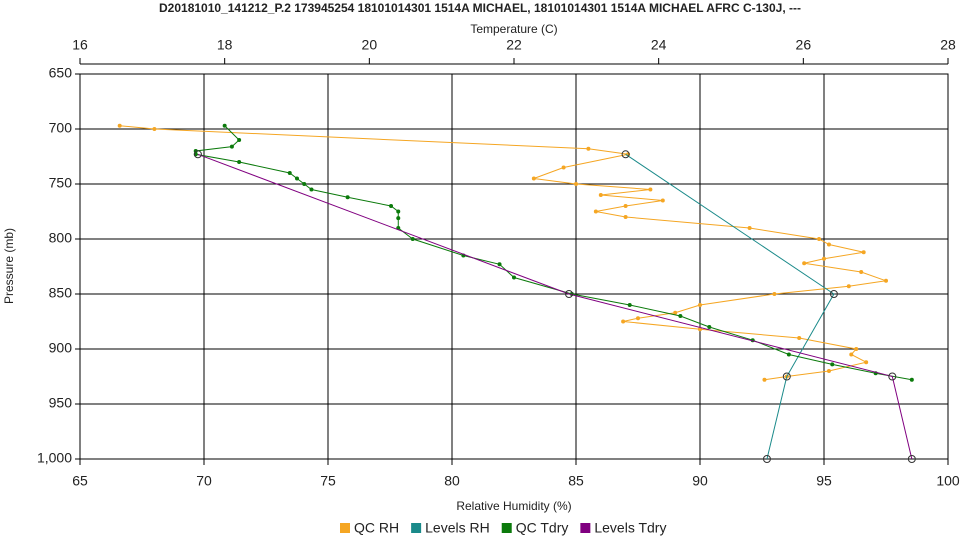  What do you see at coordinates (225, 45) in the screenshot?
I see `x2-tick-label: 18` at bounding box center [225, 45].